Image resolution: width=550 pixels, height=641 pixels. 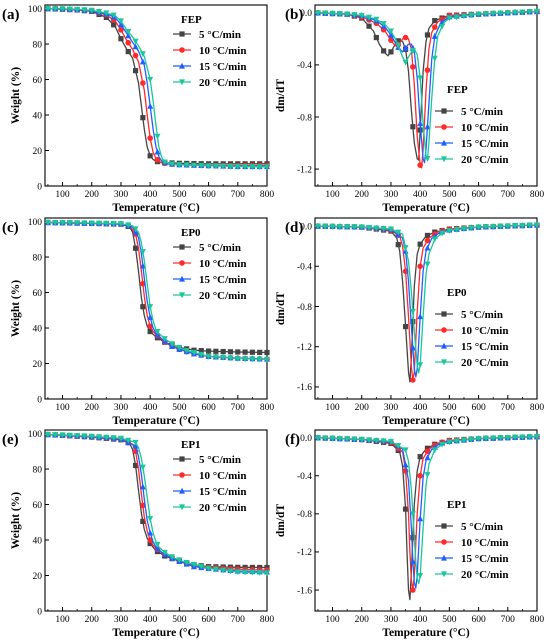 I want to click on y-tick-label: -0.8, so click(x=304, y=308).